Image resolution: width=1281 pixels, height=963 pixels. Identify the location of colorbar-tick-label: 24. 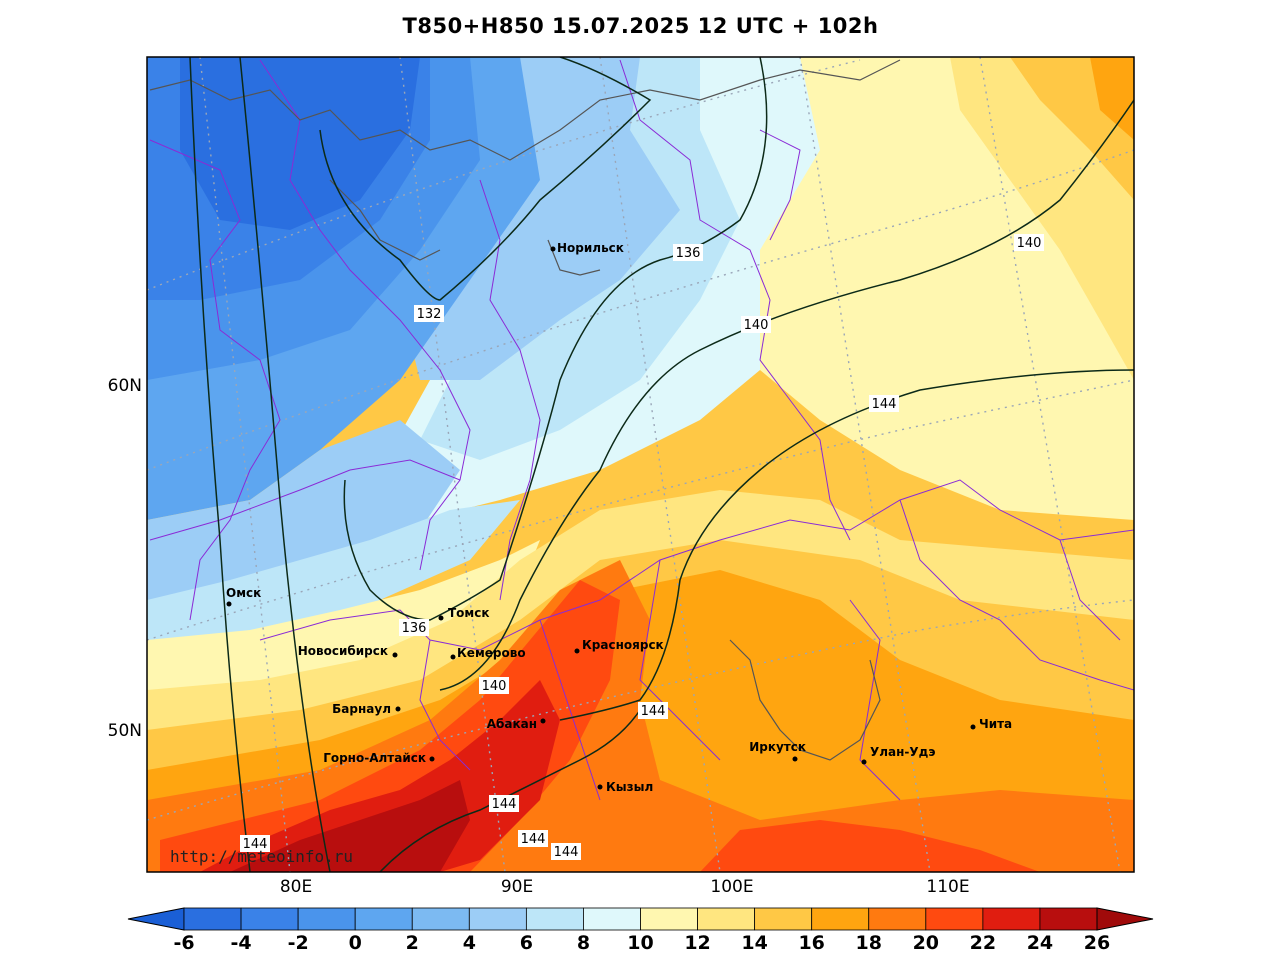
(1040, 943).